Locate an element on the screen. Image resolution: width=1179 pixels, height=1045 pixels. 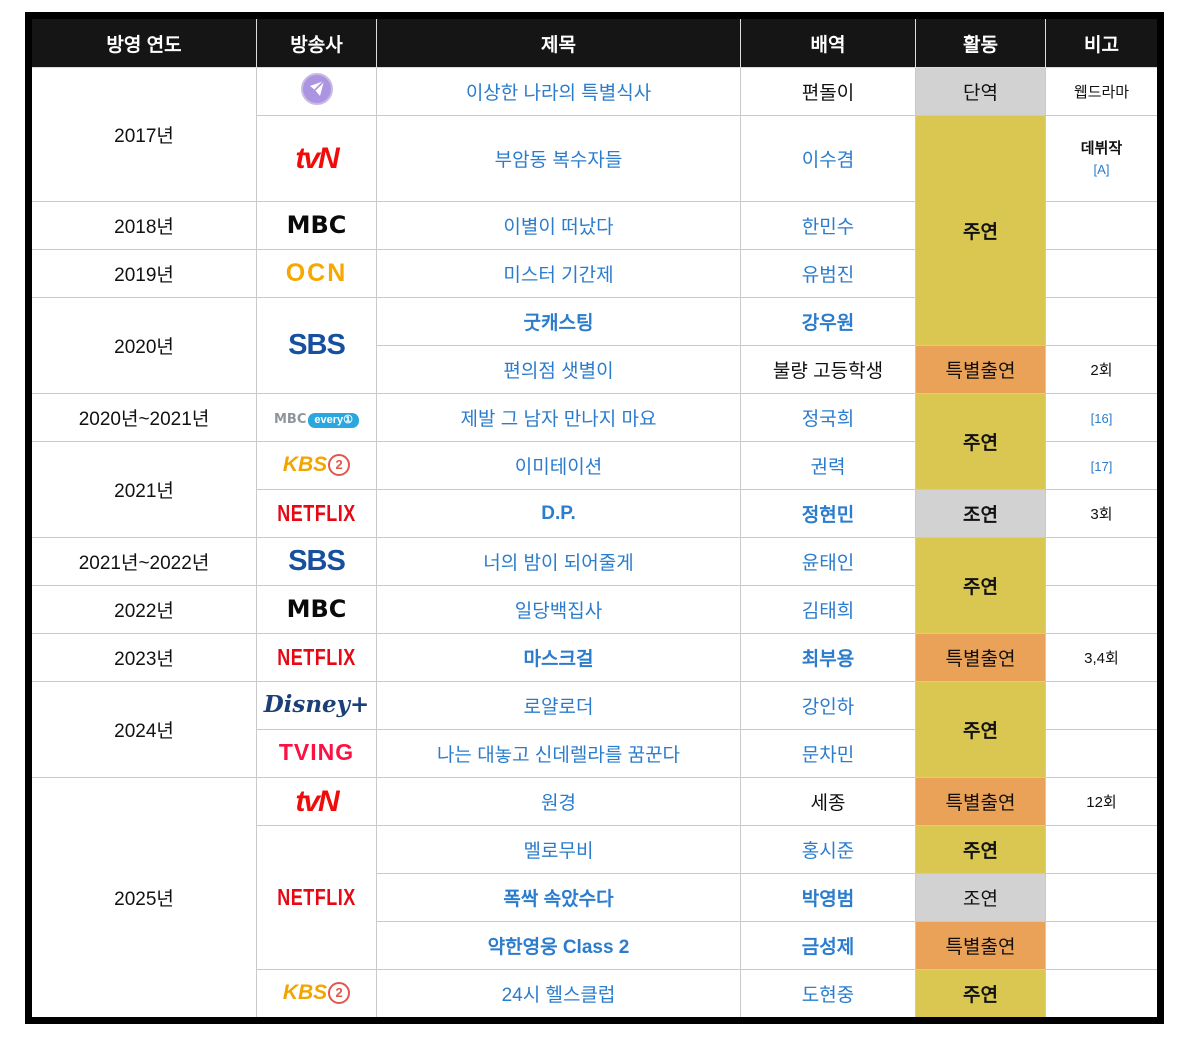
table-row: 2021년~2022년 SBS 너의 밤이 되어줄게 윤태인 주연 is located at coordinates (594, 585).